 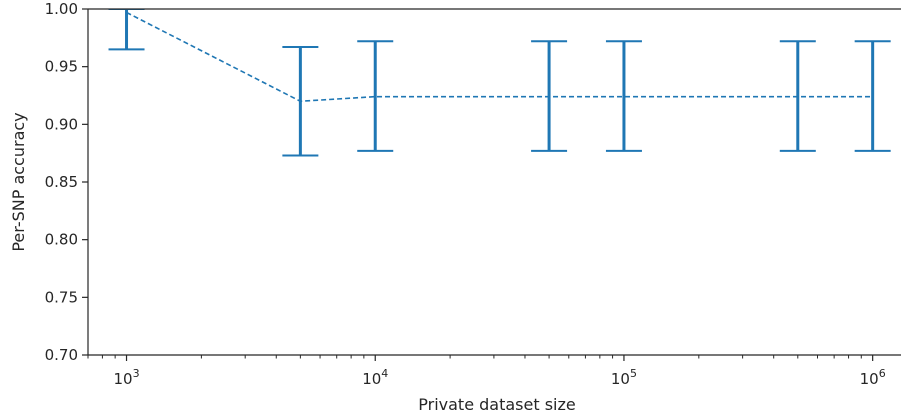 I want to click on x-tick-label: 10⁶, so click(x=873, y=377).